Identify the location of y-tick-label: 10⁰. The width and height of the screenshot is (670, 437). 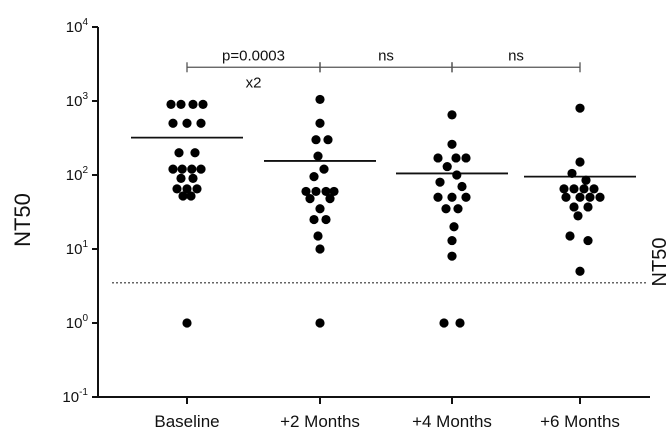
(77, 322).